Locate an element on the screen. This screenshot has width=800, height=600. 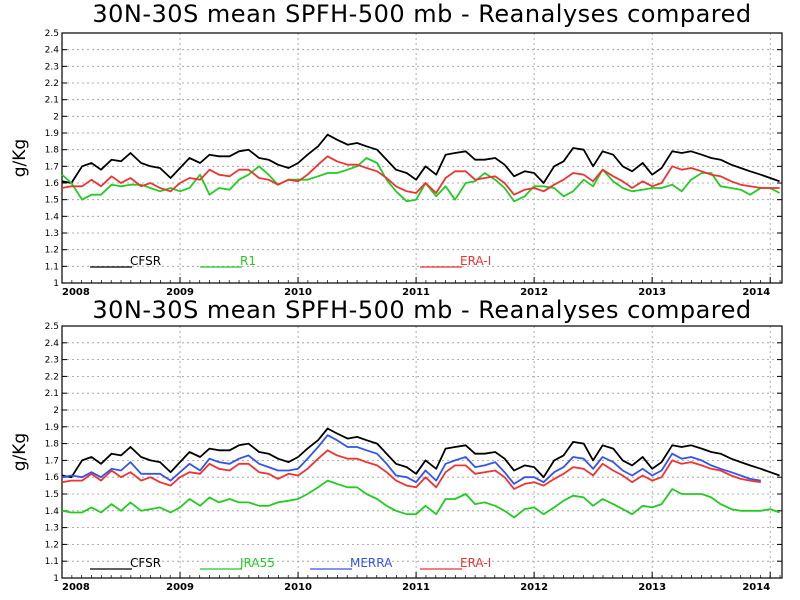
legend-label: R1 is located at coordinates (248, 261).